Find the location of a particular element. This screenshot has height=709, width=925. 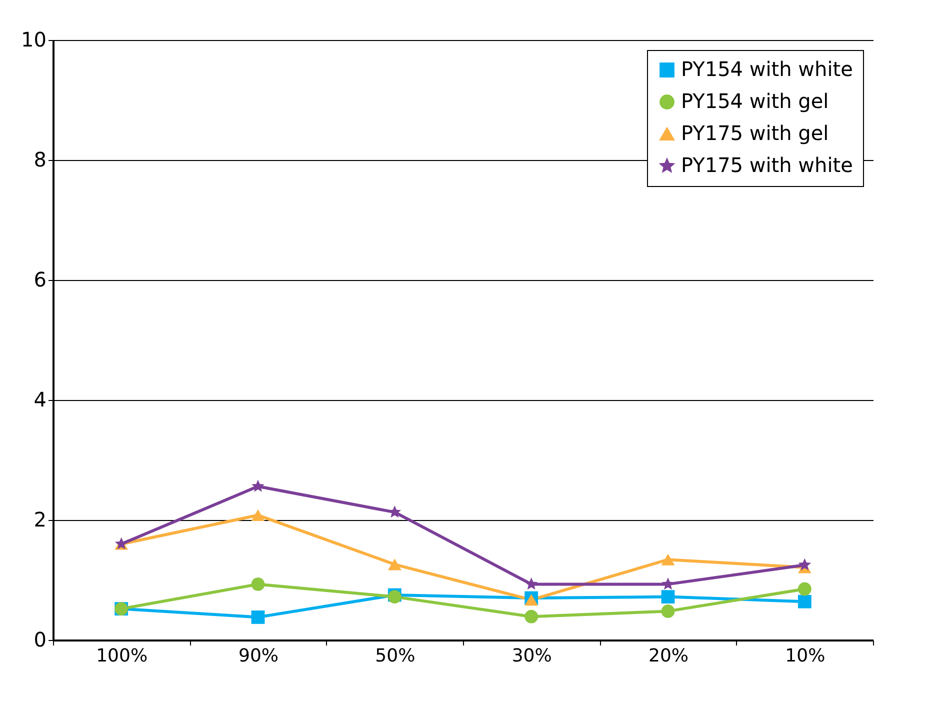

legend-label: PY154 with white is located at coordinates (767, 69).